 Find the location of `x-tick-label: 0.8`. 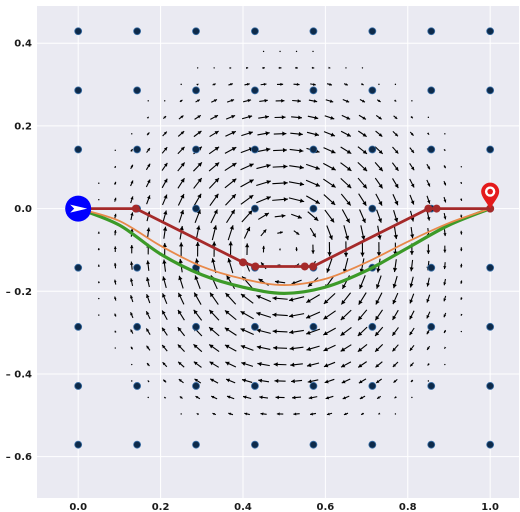

x-tick-label: 0.8 is located at coordinates (408, 507).